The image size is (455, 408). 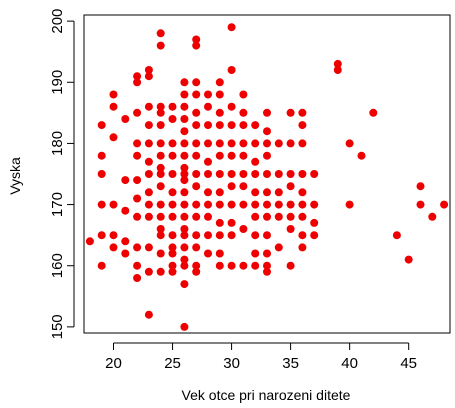 What do you see at coordinates (57, 21) in the screenshot?
I see `y-tick-label: 200` at bounding box center [57, 21].